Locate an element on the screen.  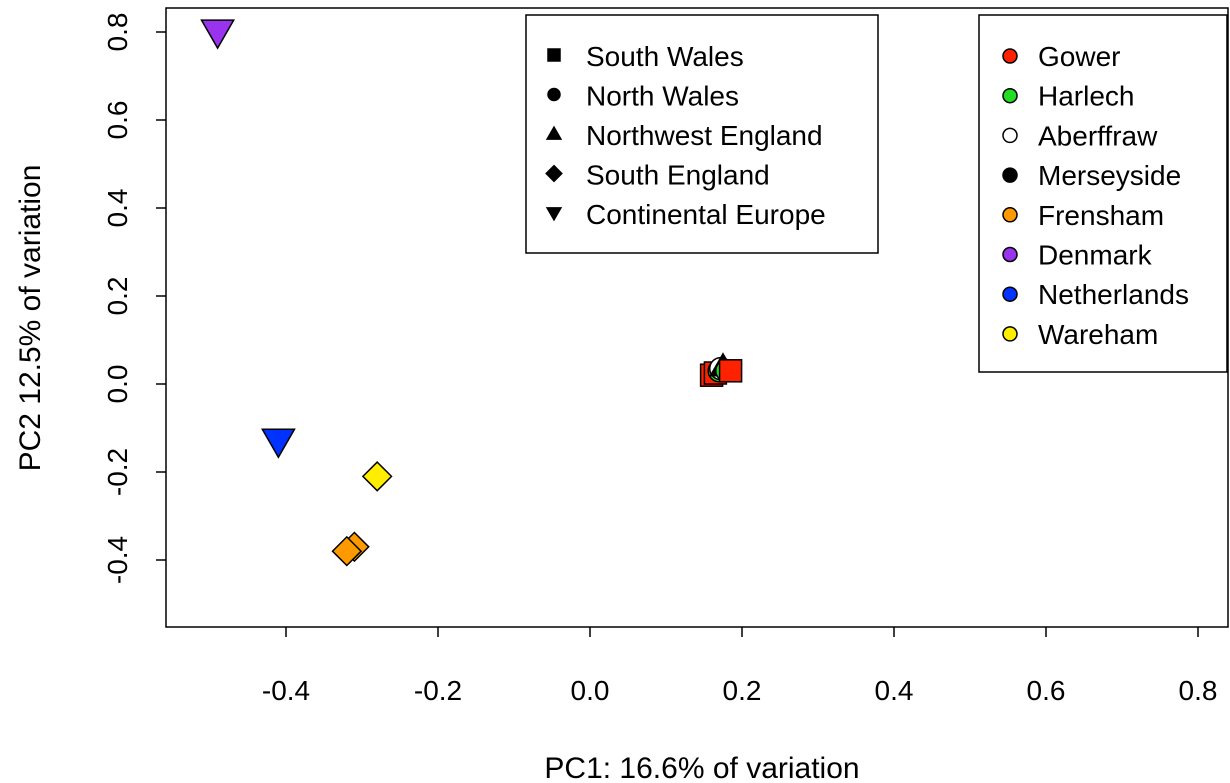
shape-legend-label: Northwest England is located at coordinates (704, 135).